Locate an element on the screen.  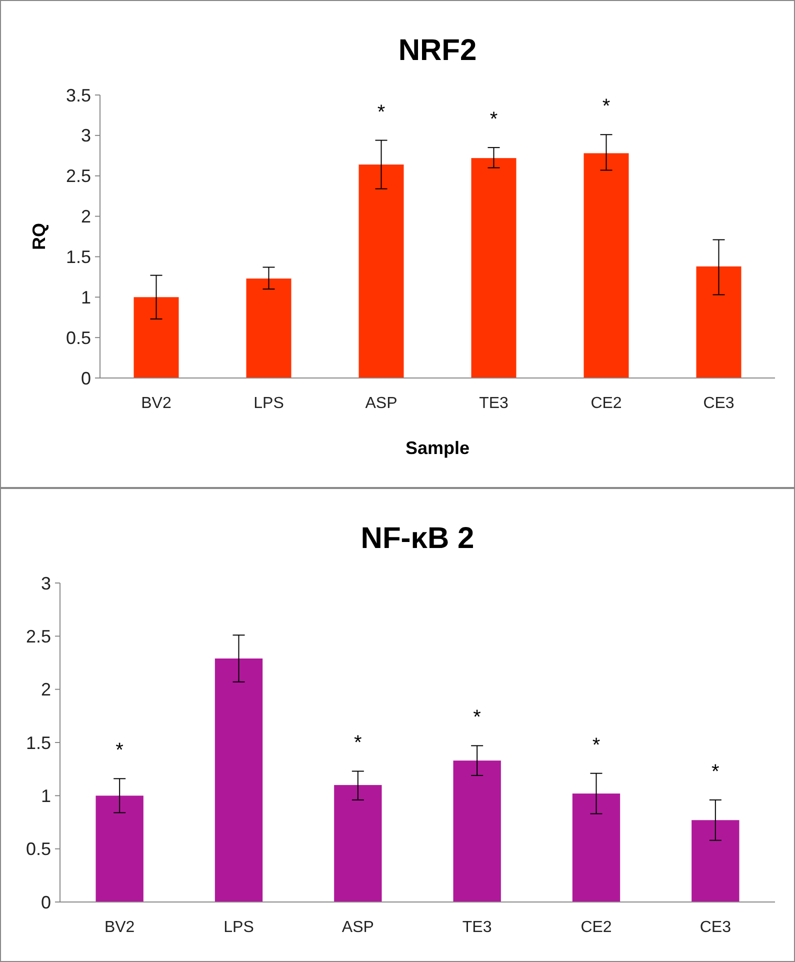
chart-title: NRF2 is located at coordinates (437, 50).